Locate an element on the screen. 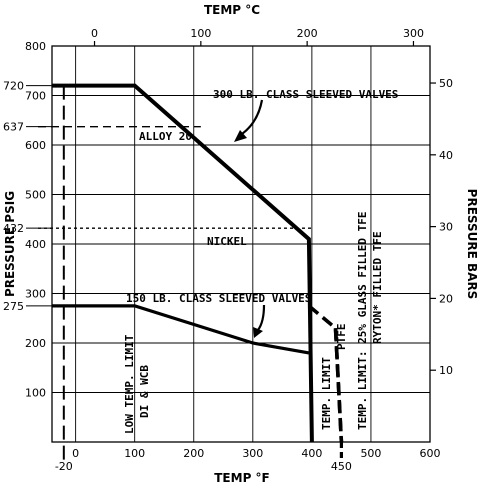 Image resolution: width=479 pixels, height=487 pixels. annotation-nickel: NICKEL is located at coordinates (227, 241).